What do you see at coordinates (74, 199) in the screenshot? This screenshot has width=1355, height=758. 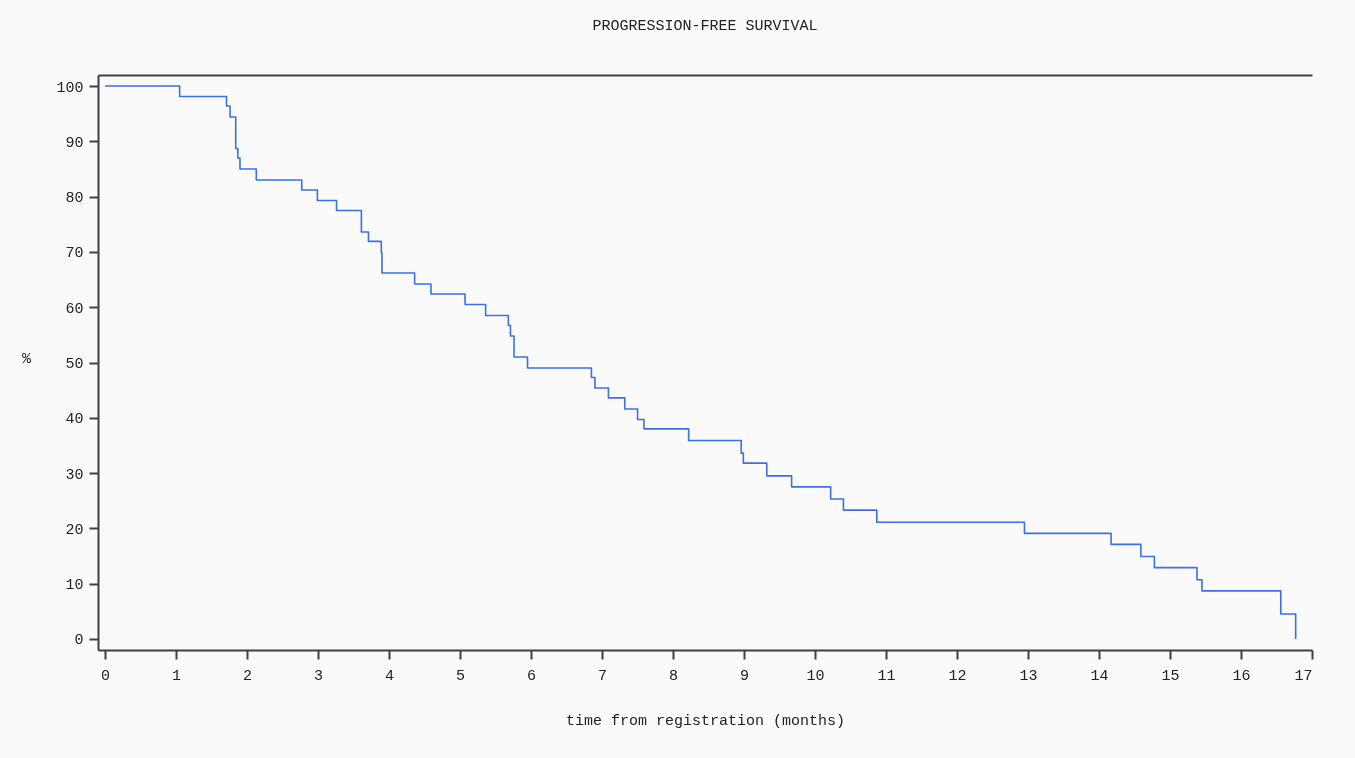 I see `y-tick-label: 80` at bounding box center [74, 199].